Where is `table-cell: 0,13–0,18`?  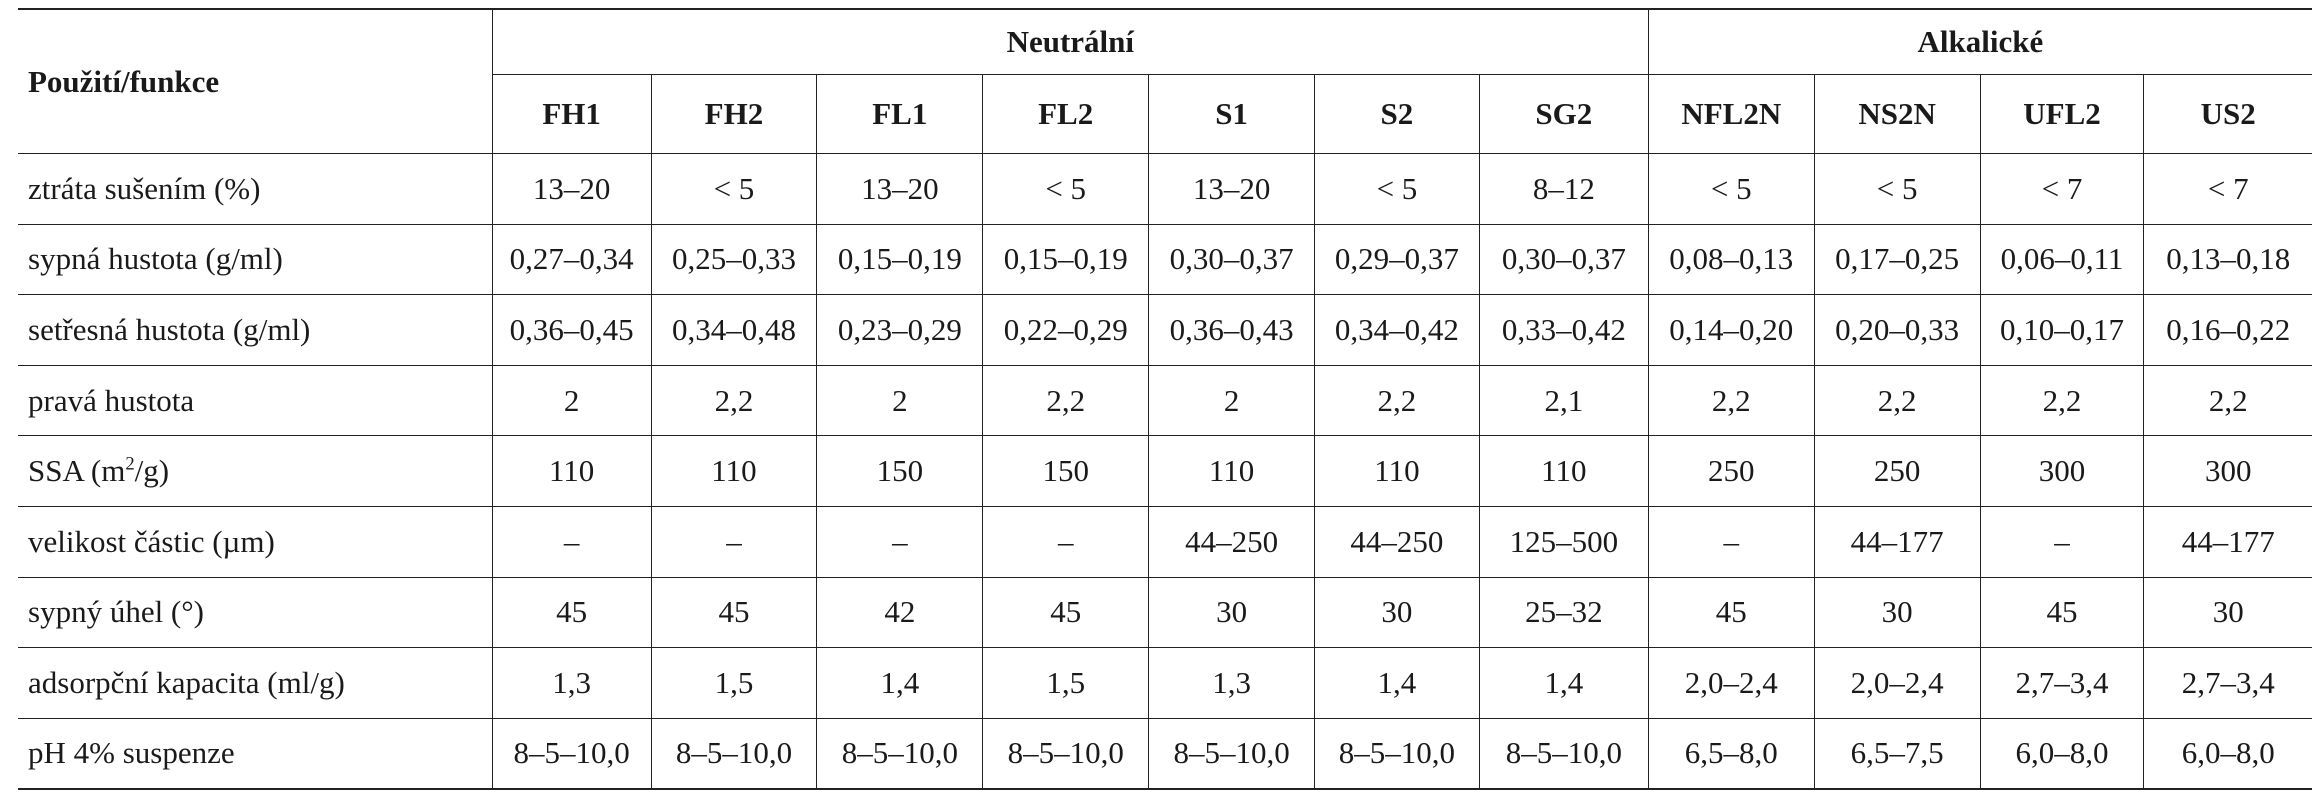 table-cell: 0,13–0,18 is located at coordinates (2227, 259).